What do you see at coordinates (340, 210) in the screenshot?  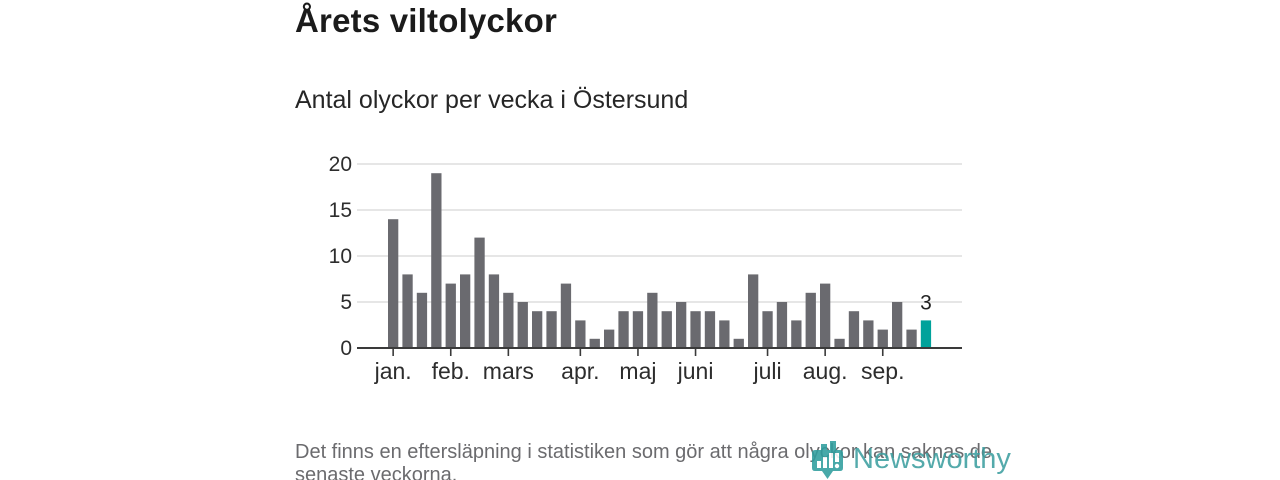 I see `y-axis-label: 15` at bounding box center [340, 210].